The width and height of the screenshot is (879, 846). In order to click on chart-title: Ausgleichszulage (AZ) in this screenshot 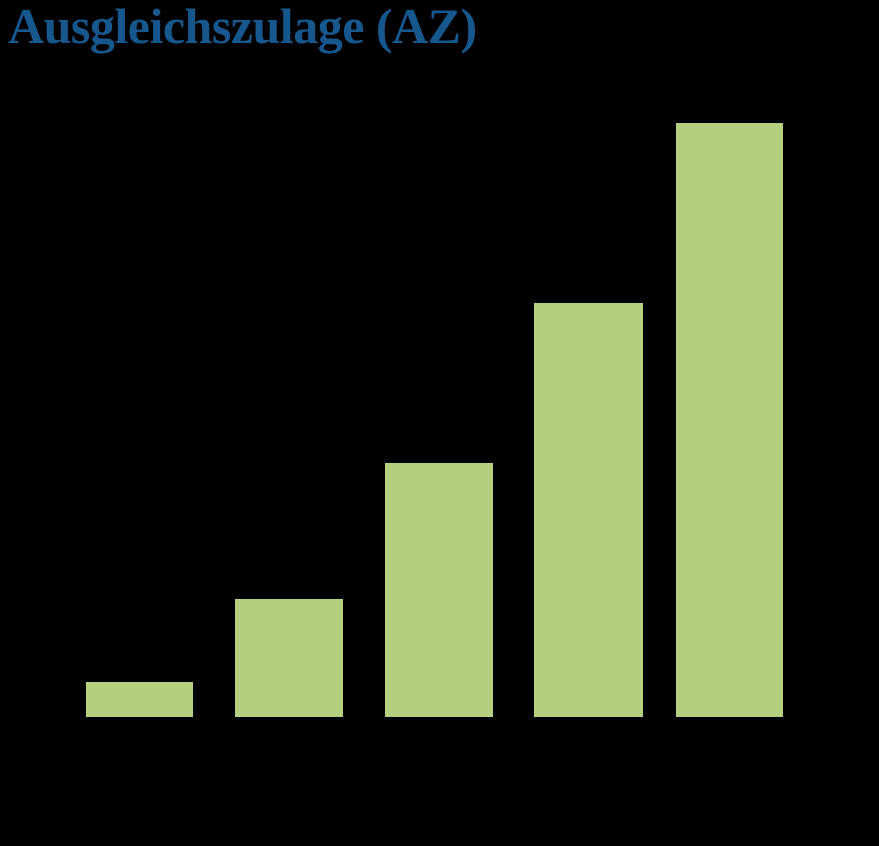, I will do `click(242, 27)`.